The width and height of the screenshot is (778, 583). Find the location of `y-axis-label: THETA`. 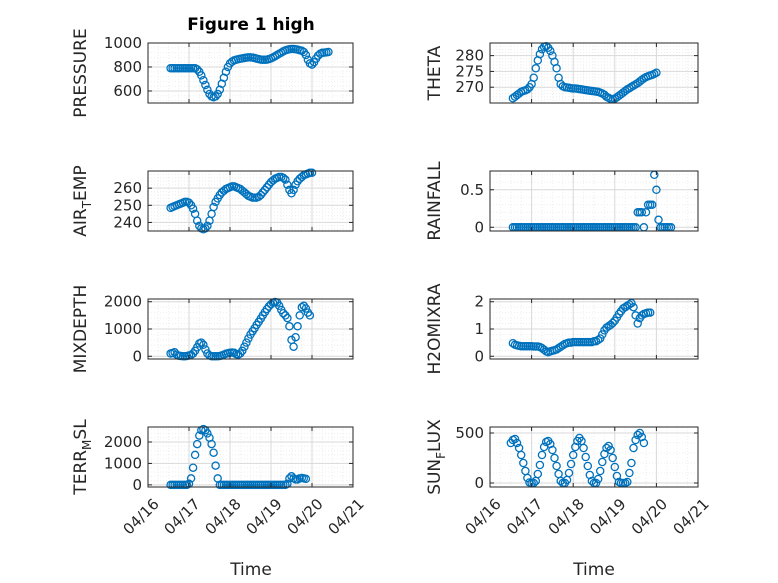

y-axis-label: THETA is located at coordinates (435, 73).